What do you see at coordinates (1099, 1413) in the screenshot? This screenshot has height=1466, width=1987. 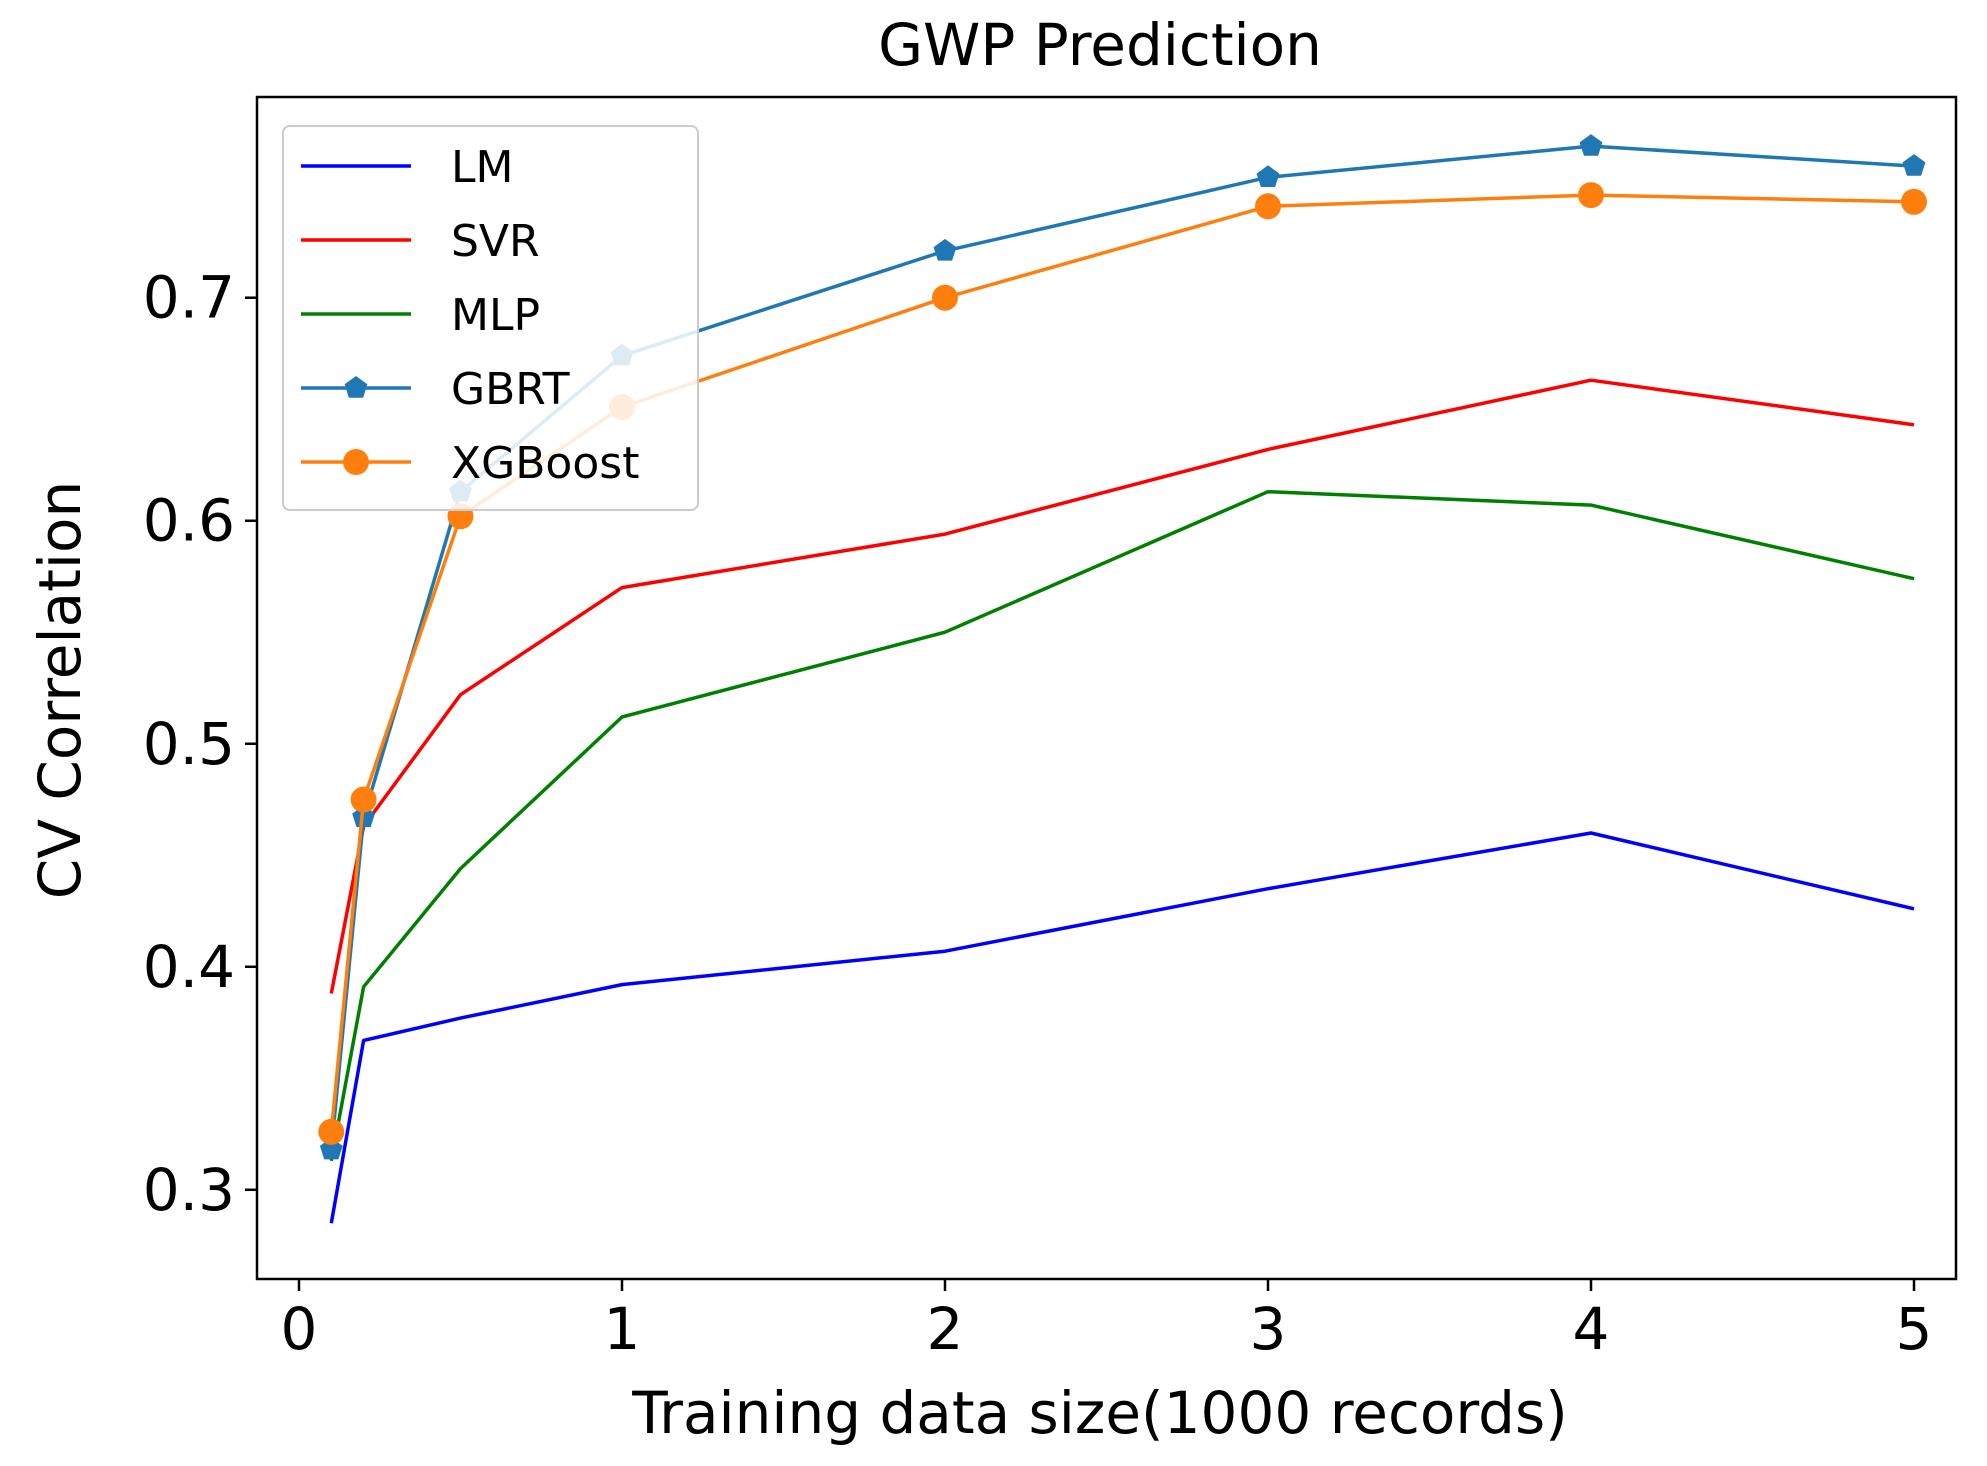 I see `x-axis-title: Training data size(1000 records)` at bounding box center [1099, 1413].